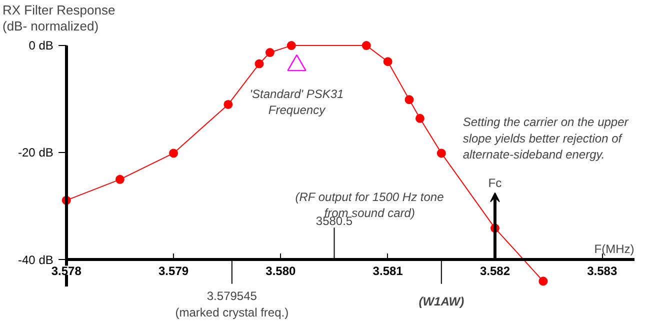 This screenshot has height=327, width=665. Describe the element at coordinates (495, 183) in the screenshot. I see `annotation: Fc` at that location.